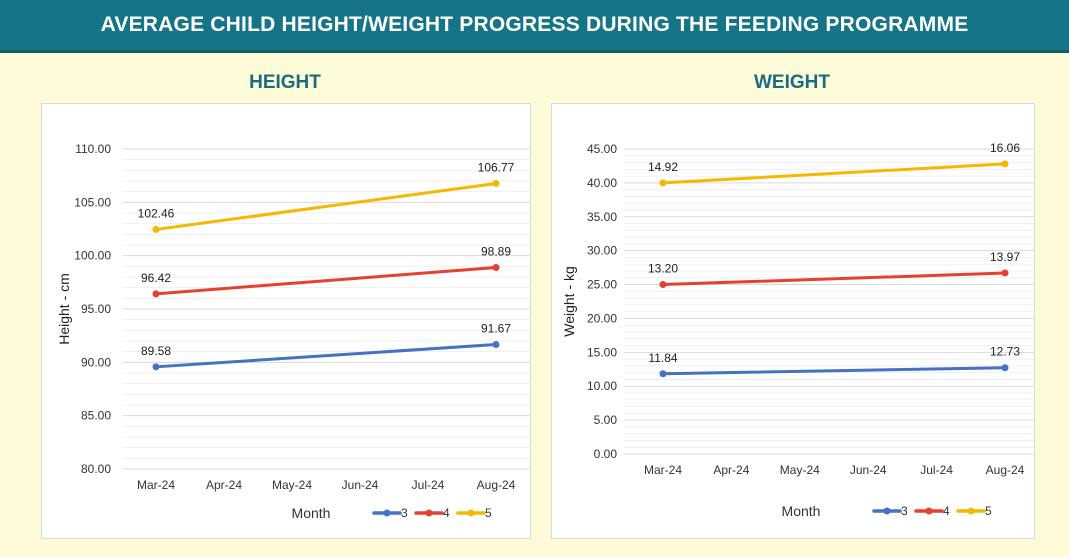  What do you see at coordinates (1005, 148) in the screenshot?
I see `data-label-5: 16.06` at bounding box center [1005, 148].